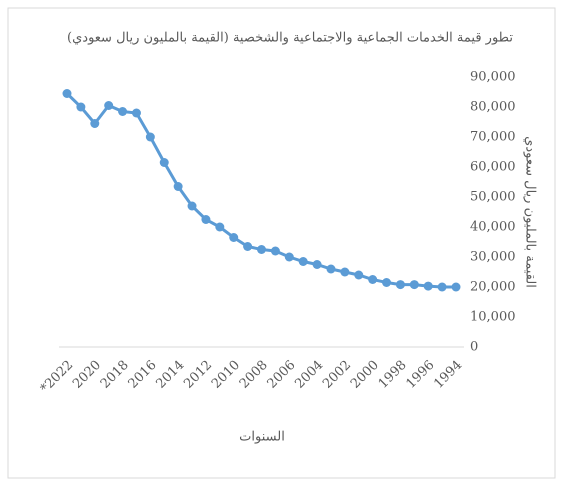  I want to click on y-tick-label: 30,000, so click(493, 257).